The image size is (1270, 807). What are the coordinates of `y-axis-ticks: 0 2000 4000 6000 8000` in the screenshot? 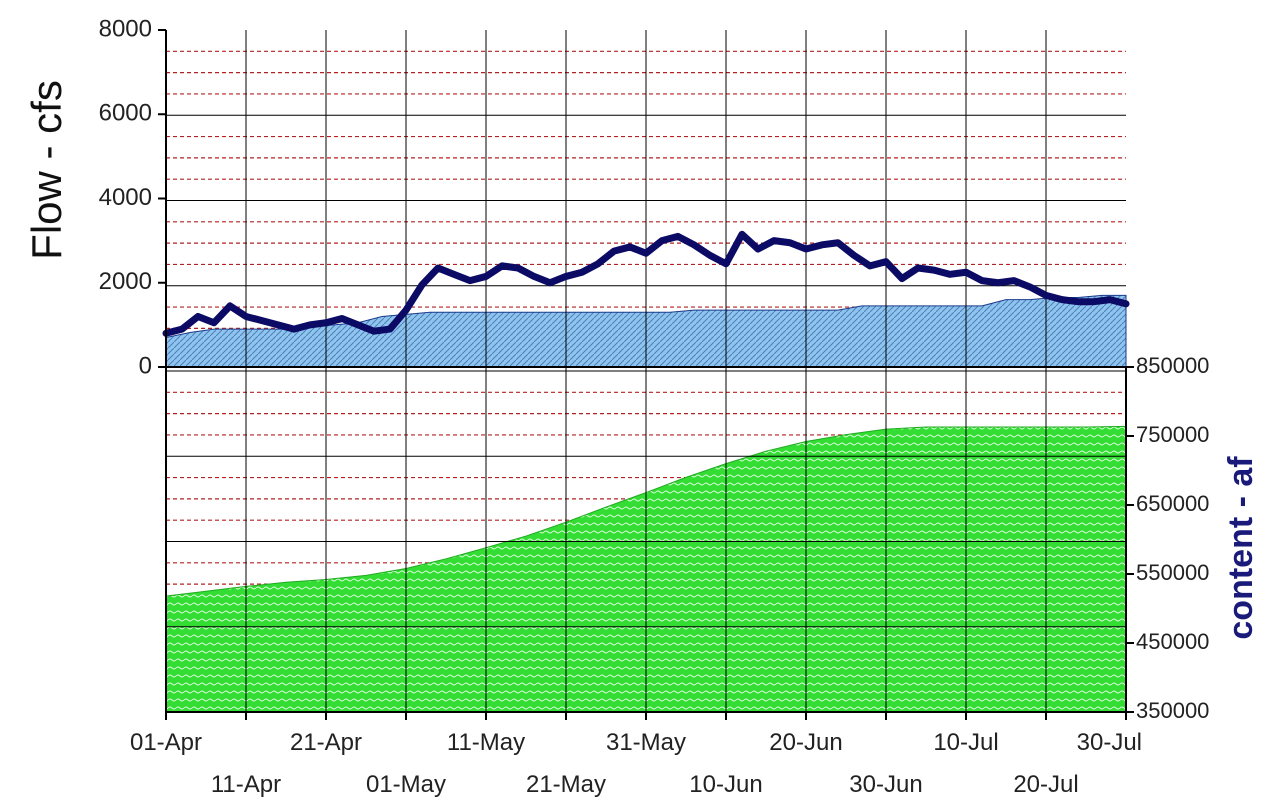 It's located at (132, 197).